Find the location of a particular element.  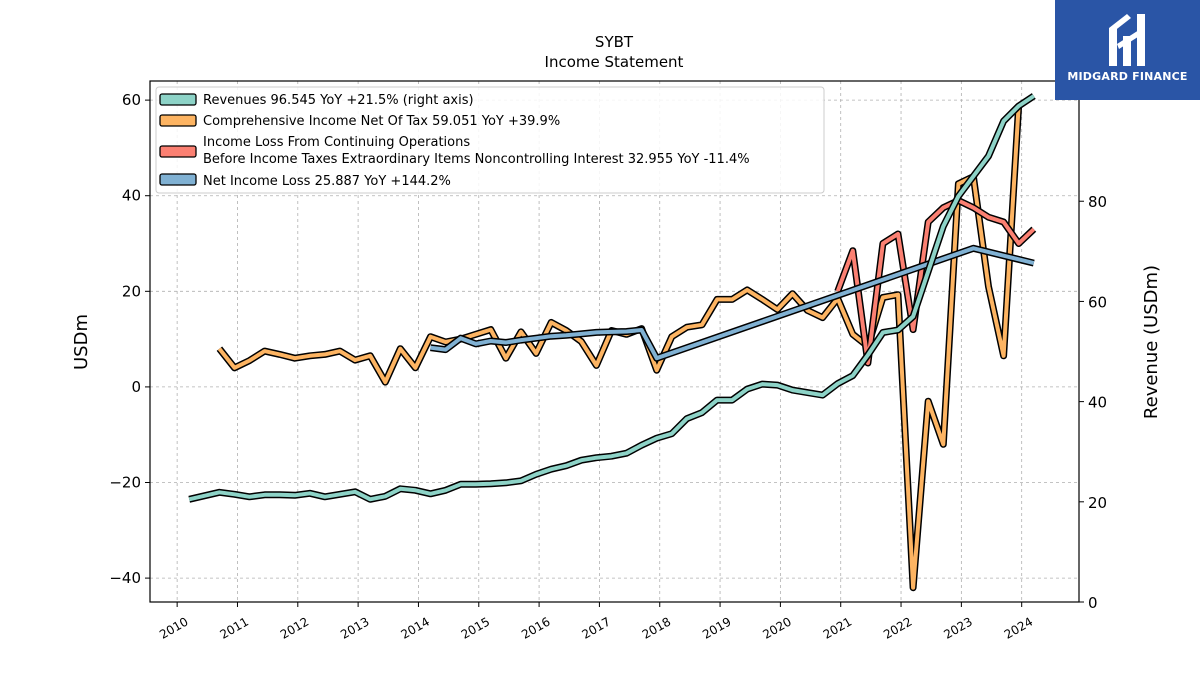

y2-tick-label: 60 is located at coordinates (1097, 302).